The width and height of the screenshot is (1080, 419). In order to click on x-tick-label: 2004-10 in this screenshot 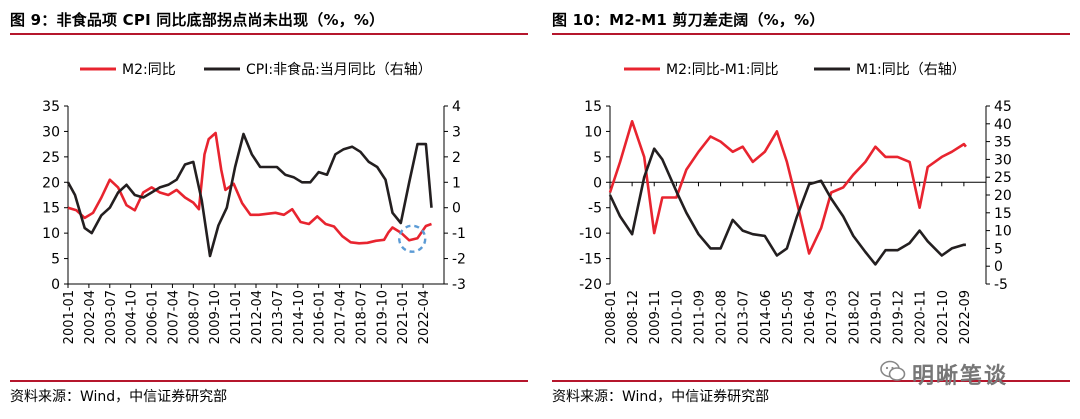, I will do `click(132, 317)`.